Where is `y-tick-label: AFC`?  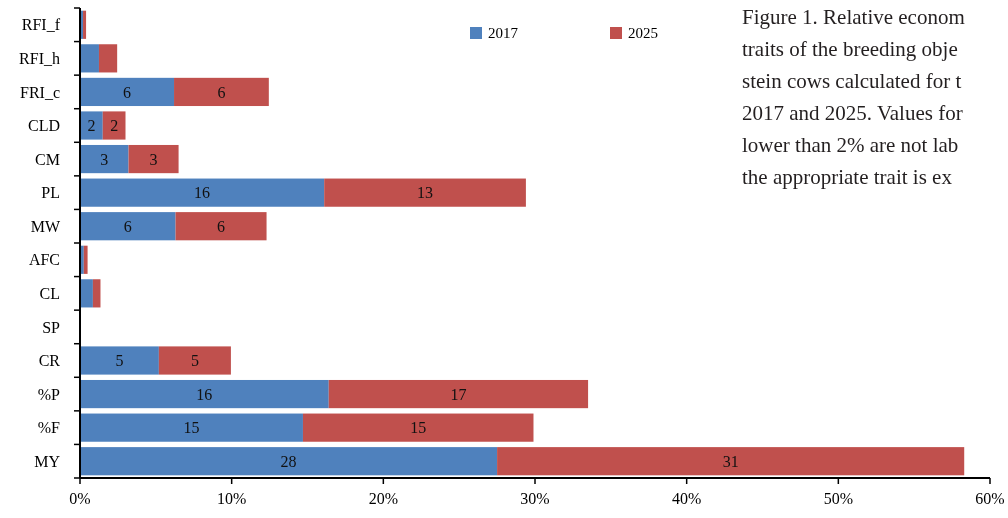 y-tick-label: AFC is located at coordinates (44, 260).